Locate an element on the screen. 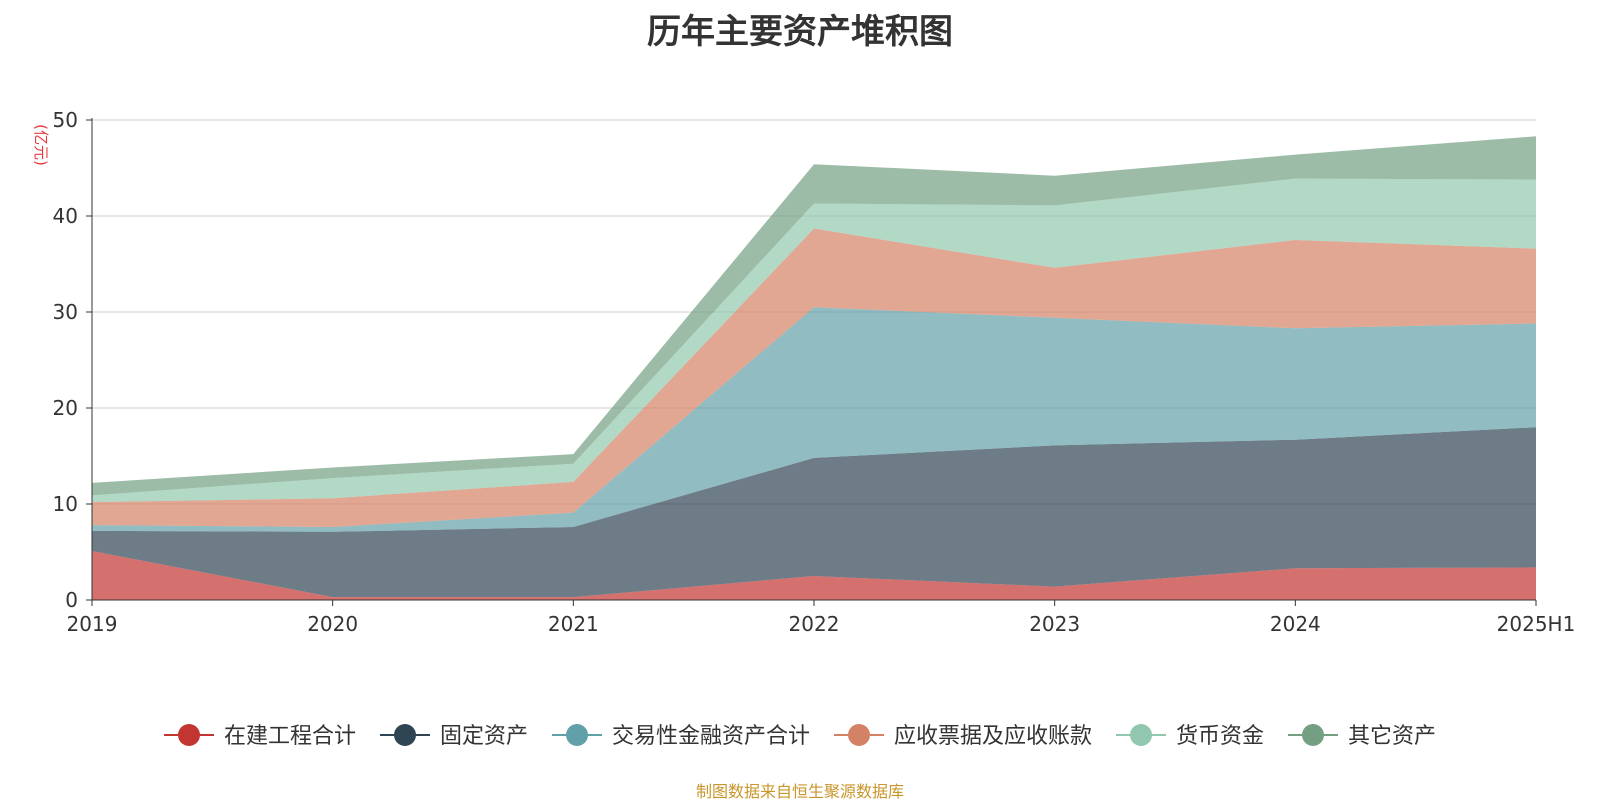 Image resolution: width=1600 pixels, height=802 pixels. y-tick-label: 20 is located at coordinates (65, 408).